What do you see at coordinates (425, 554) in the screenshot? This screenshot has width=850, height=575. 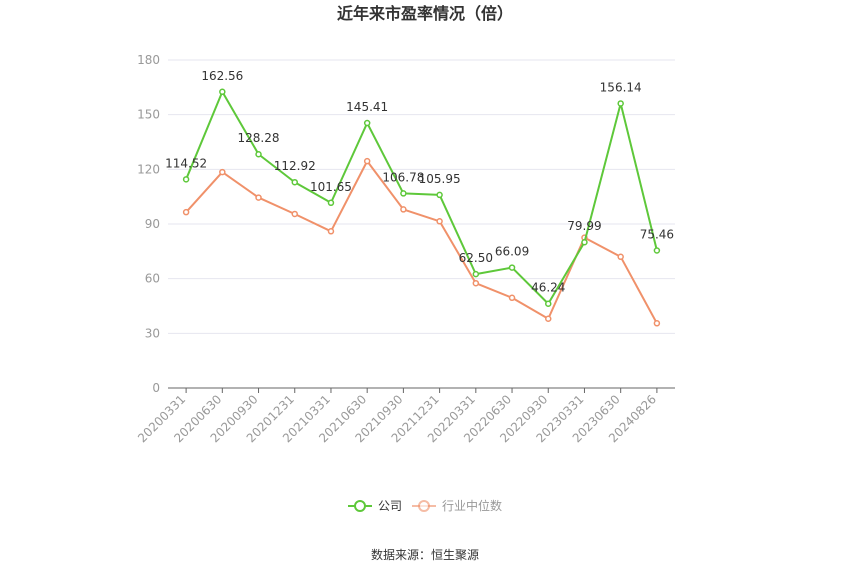 I see `data-source: 数据来源：恒生聚源` at bounding box center [425, 554].